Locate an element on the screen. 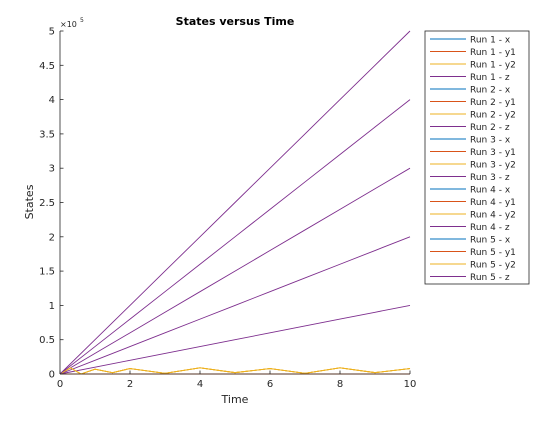  y-exponent-base: ×10 is located at coordinates (68, 24).